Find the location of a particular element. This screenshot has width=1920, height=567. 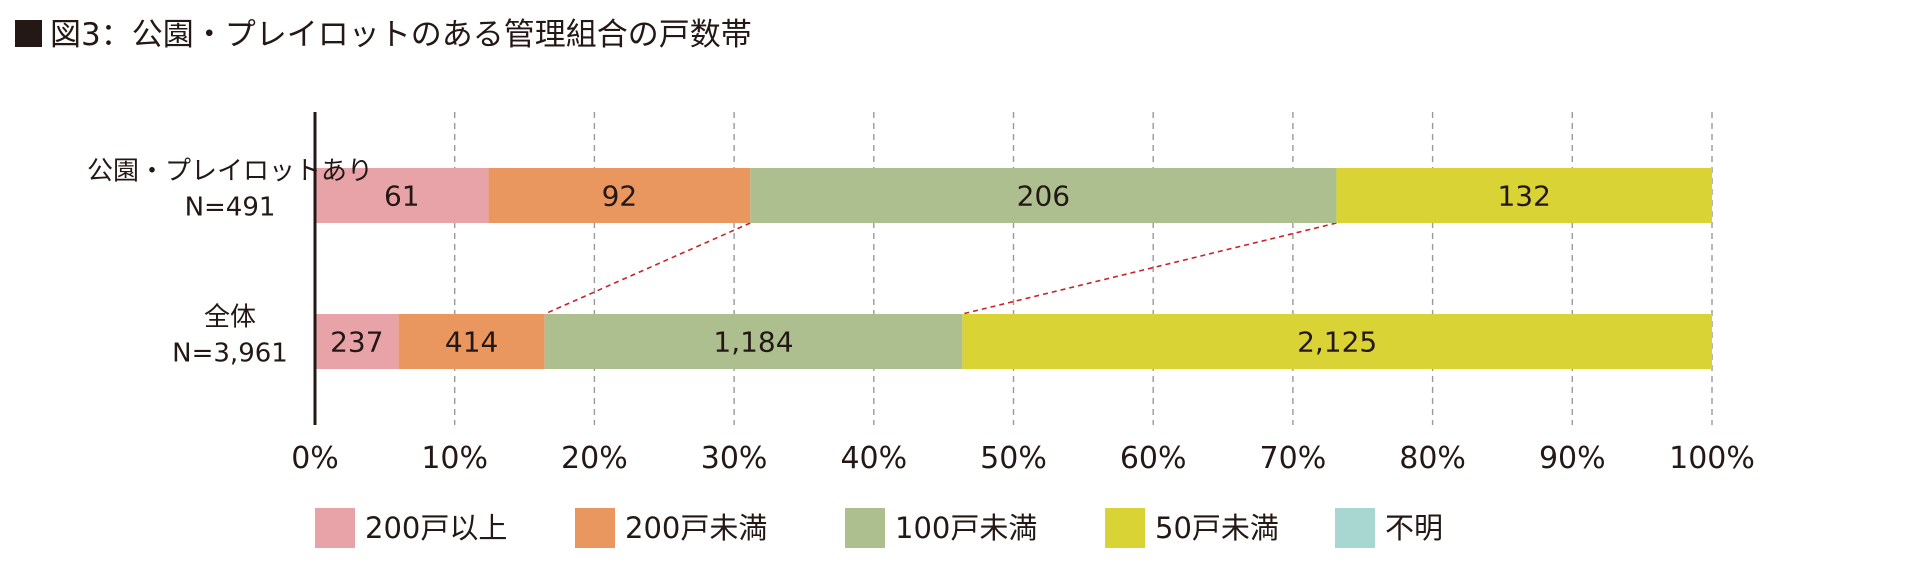

data-label: 237 is located at coordinates (356, 342).